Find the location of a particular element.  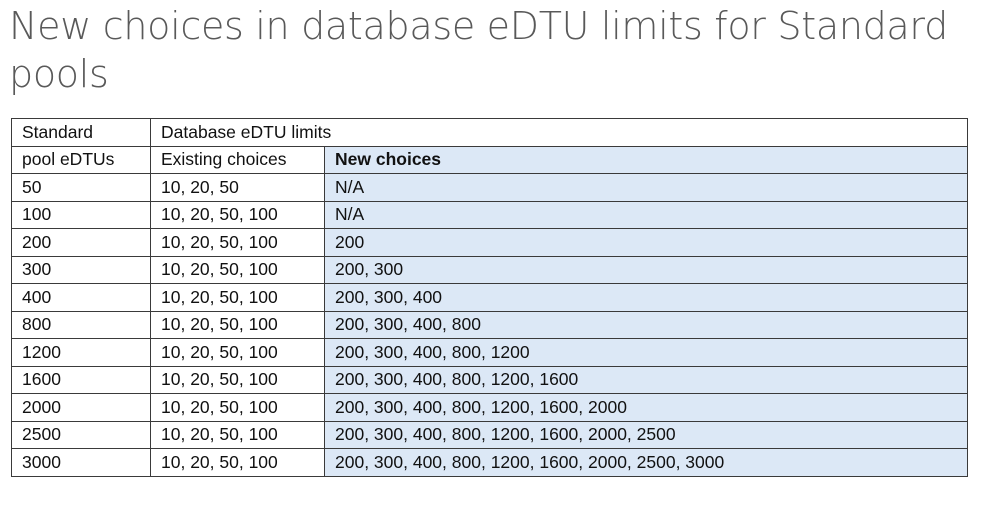

pool-edtus-cell: 2000 is located at coordinates (81, 407).